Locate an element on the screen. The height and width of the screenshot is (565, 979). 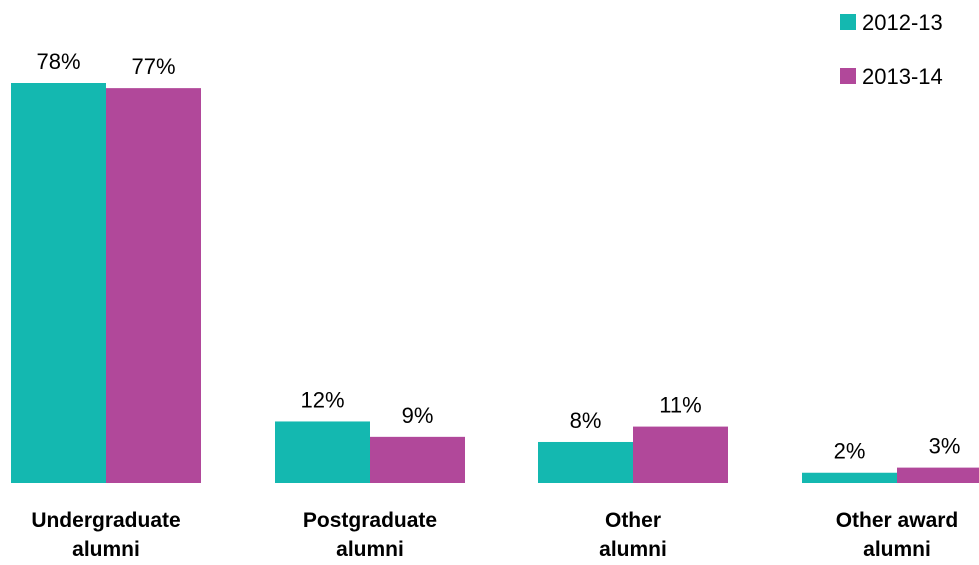
value-label-postgraduate-alumni-2013-14: 9% is located at coordinates (418, 415).